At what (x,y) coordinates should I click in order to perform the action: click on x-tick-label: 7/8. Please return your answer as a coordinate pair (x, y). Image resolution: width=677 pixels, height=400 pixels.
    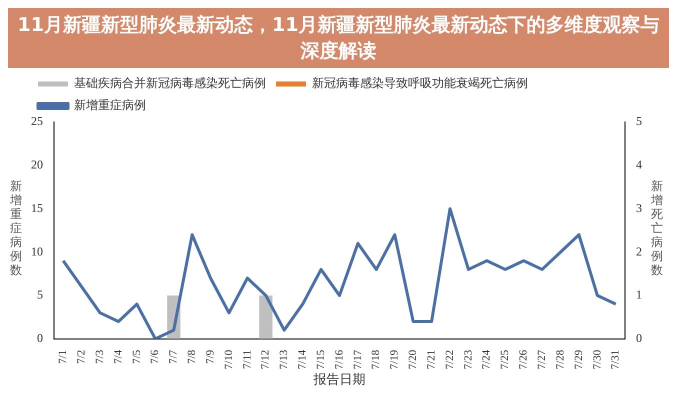
    Looking at the image, I should click on (192, 356).